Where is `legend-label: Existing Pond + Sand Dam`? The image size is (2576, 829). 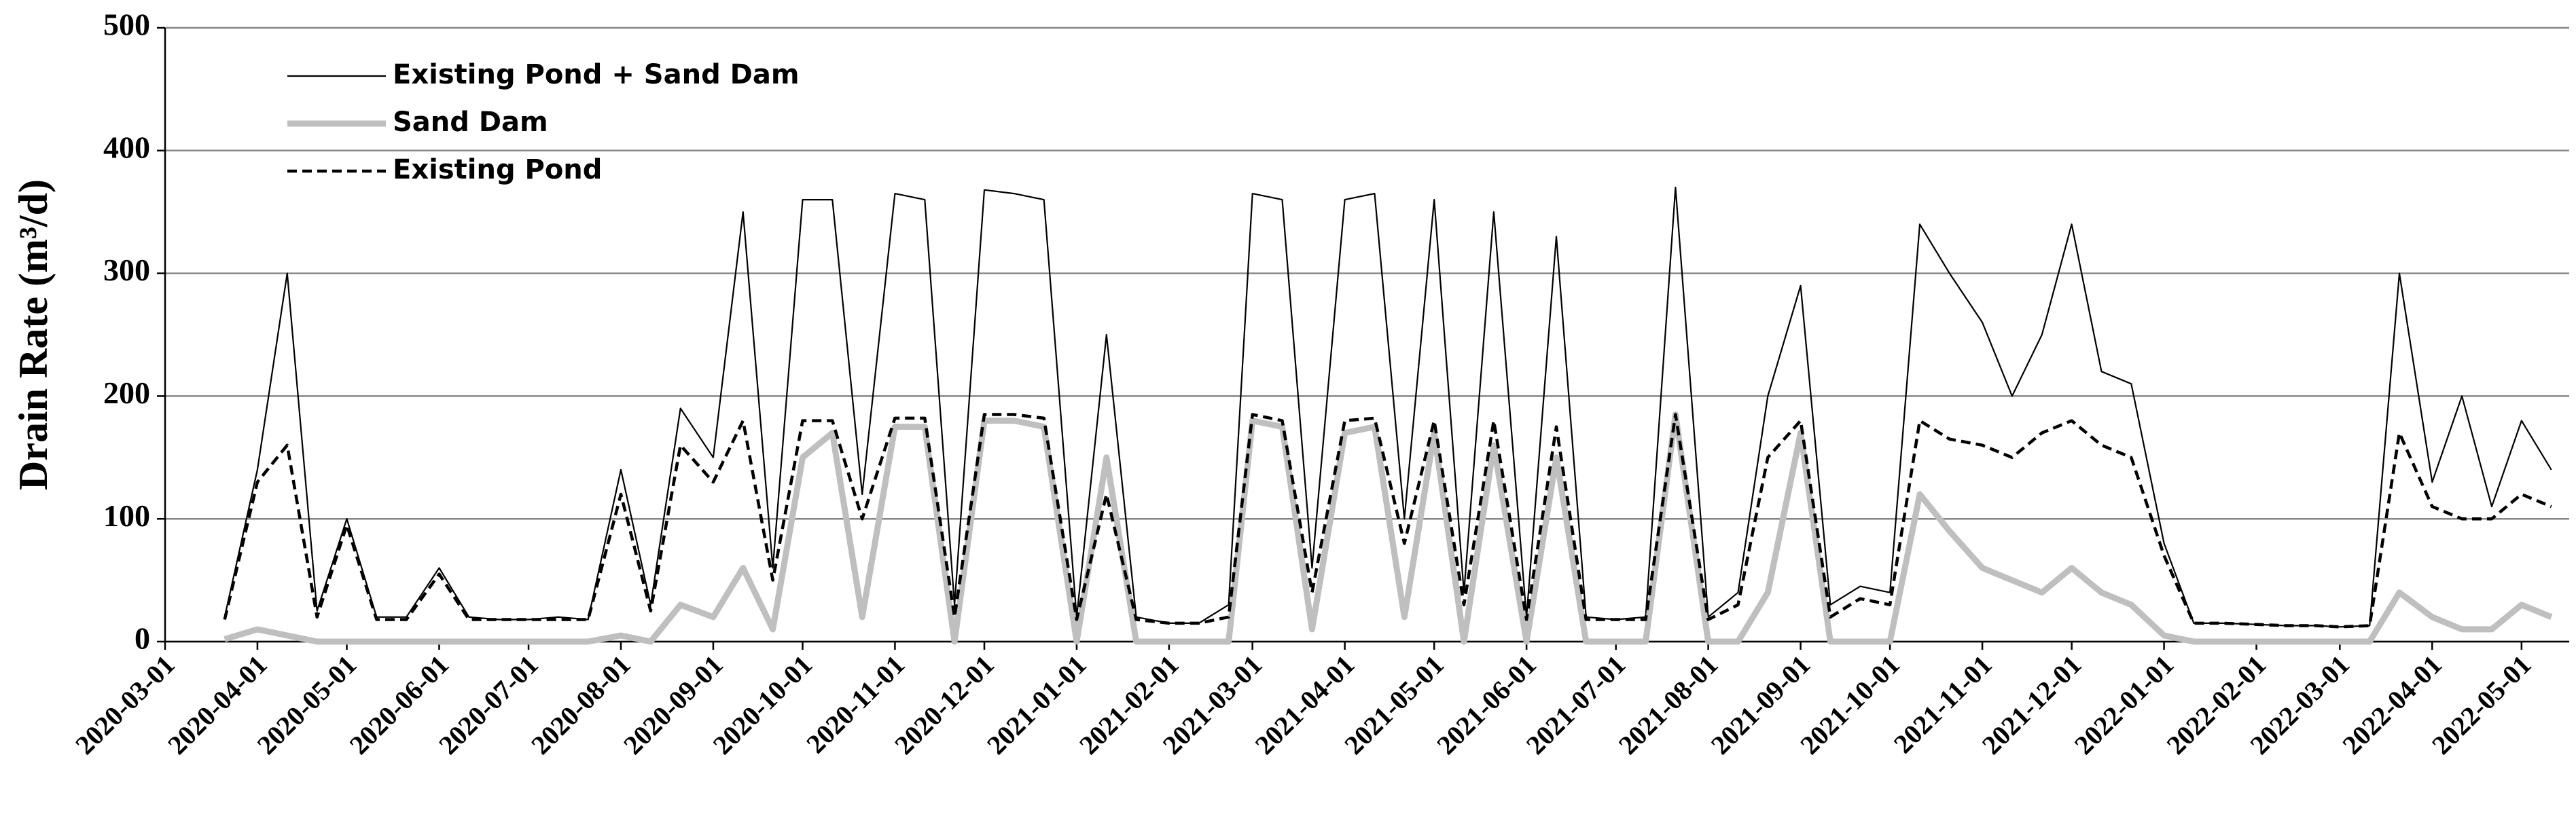 legend-label: Existing Pond + Sand Dam is located at coordinates (597, 74).